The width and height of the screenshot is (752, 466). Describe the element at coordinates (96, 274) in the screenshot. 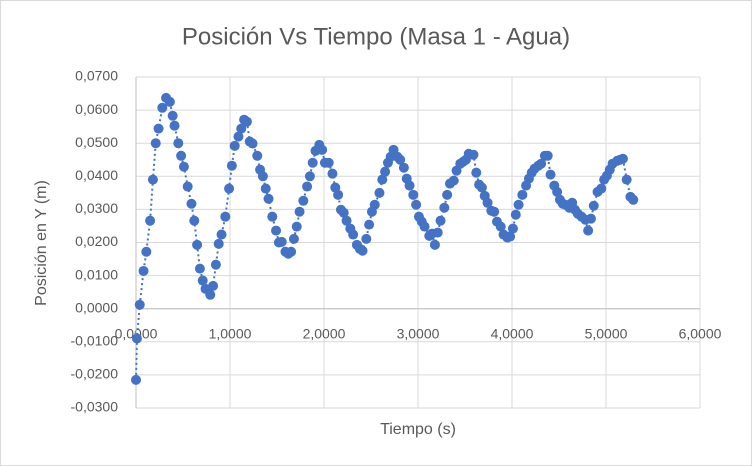

I see `y-tick-label: 0,0100` at that location.